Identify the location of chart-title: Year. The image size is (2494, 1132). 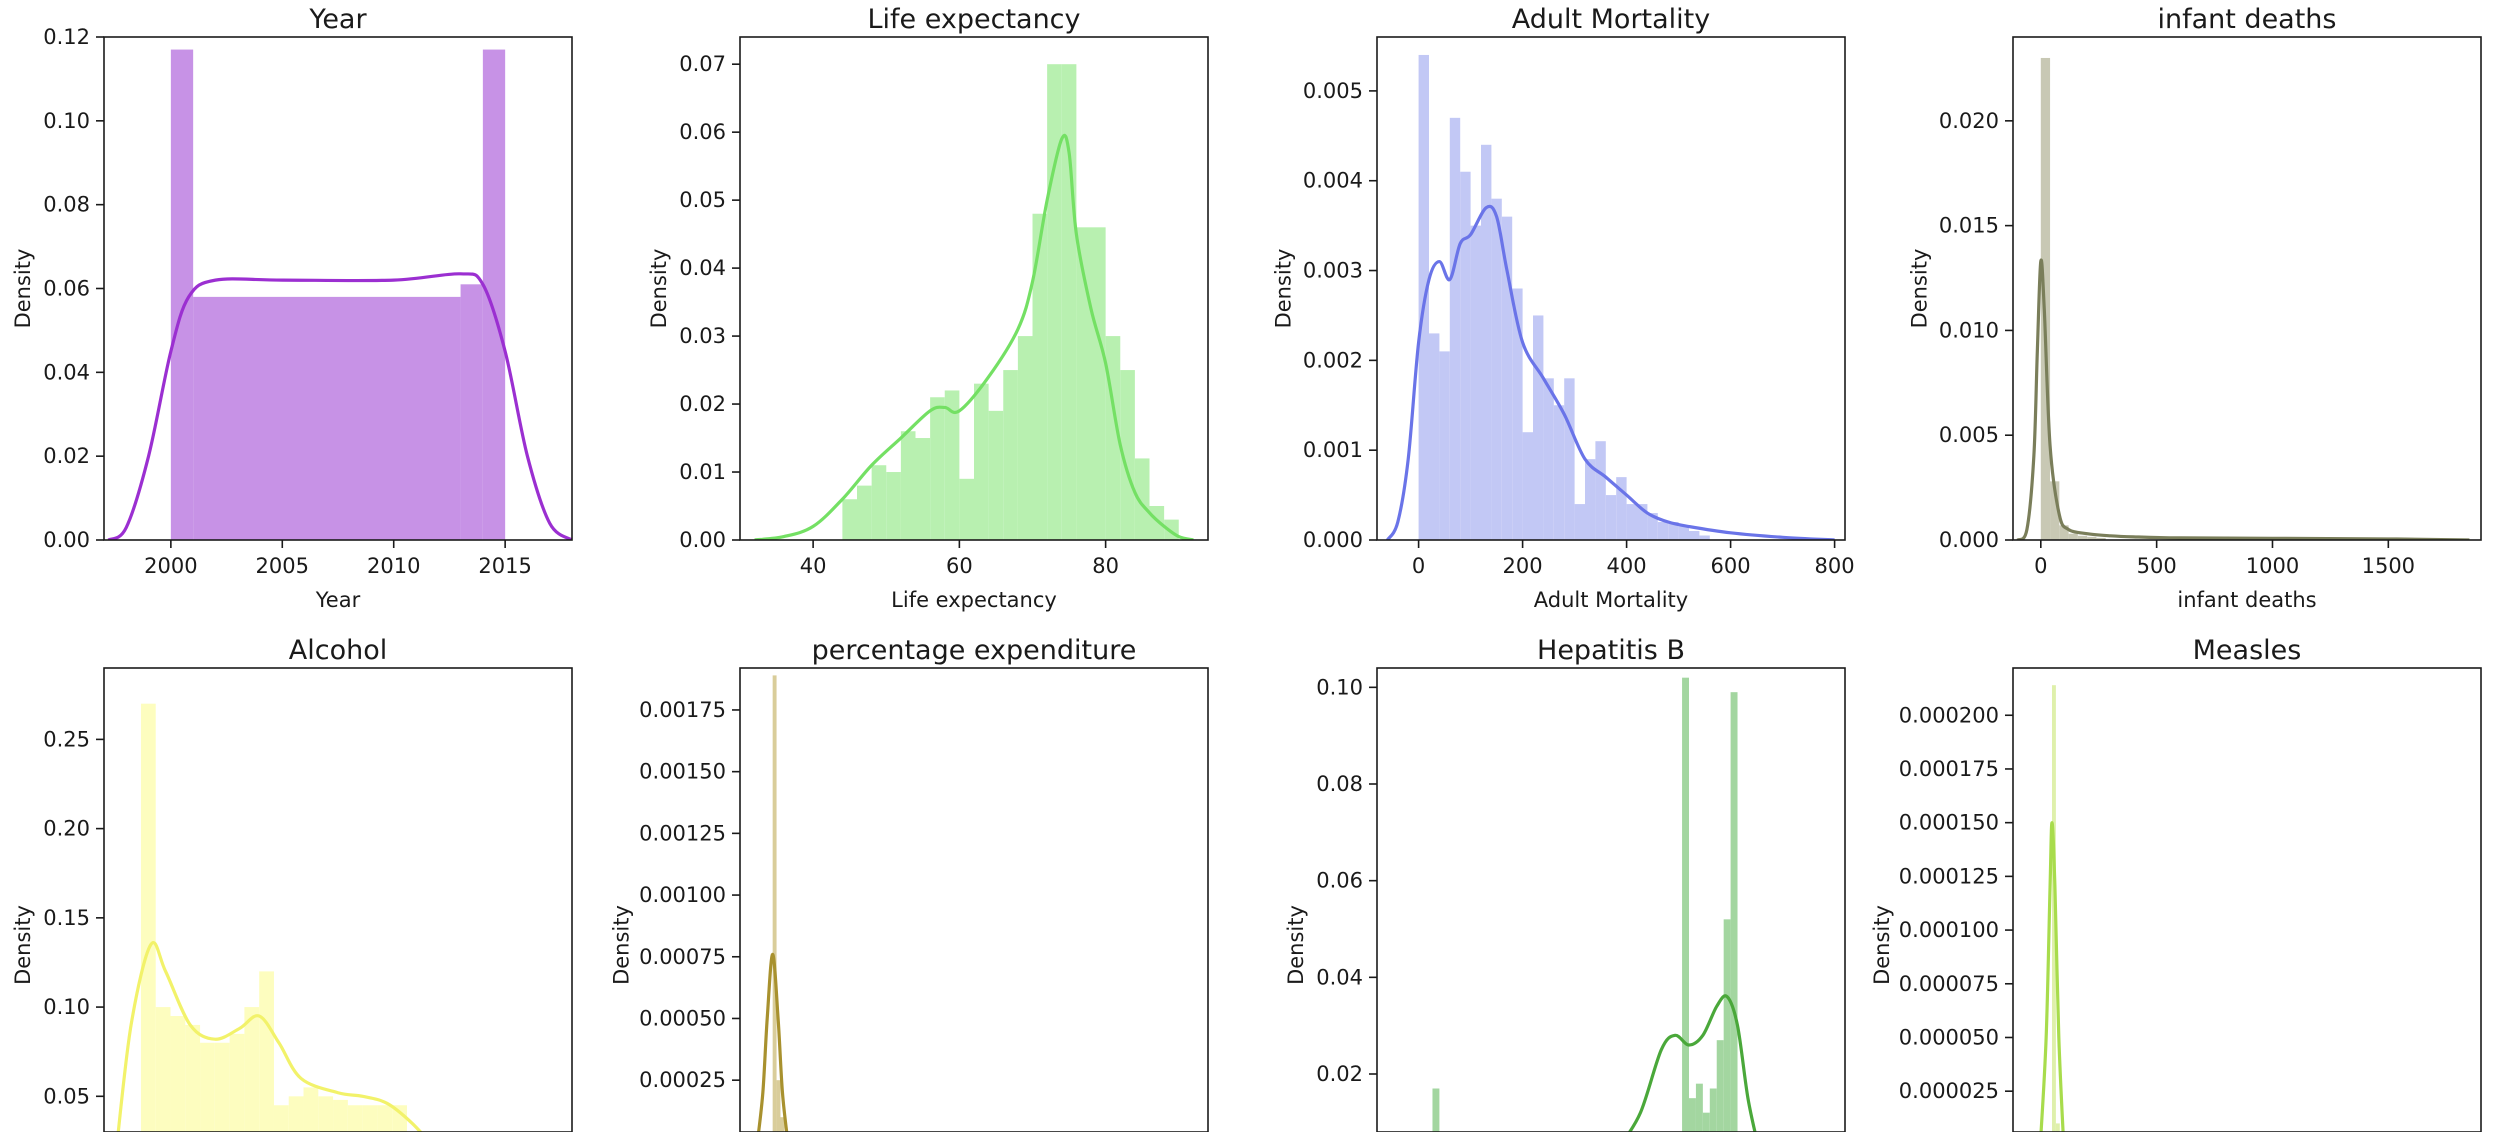
(337, 19).